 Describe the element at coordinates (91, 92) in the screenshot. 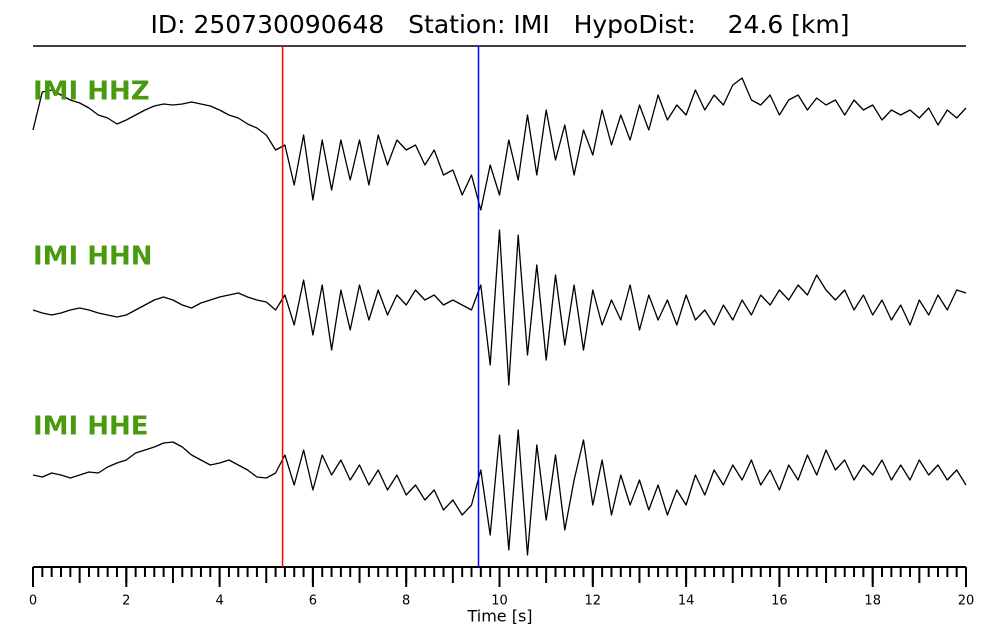

I see `trace-label: IMI HHZ` at that location.